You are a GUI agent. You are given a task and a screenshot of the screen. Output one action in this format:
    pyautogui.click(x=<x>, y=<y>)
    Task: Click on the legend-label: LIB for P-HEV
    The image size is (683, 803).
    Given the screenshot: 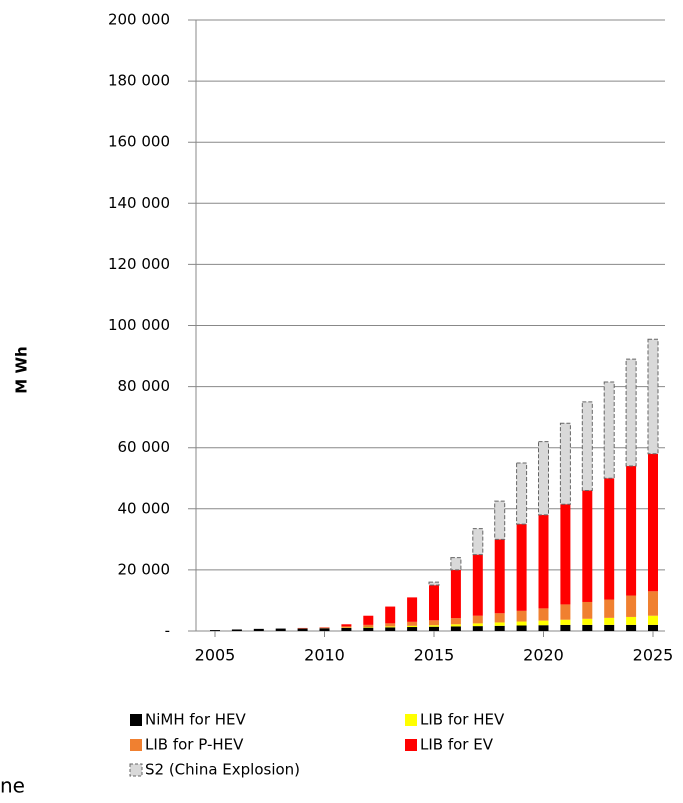 What is the action you would take?
    pyautogui.click(x=194, y=745)
    